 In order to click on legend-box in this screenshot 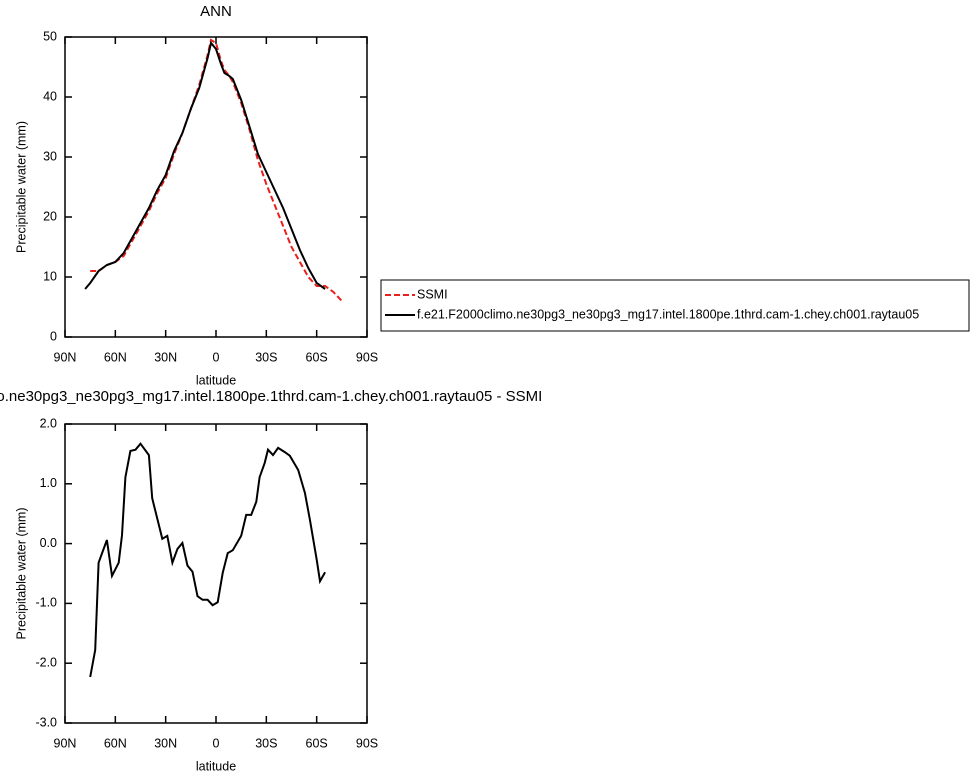, I will do `click(675, 305)`.